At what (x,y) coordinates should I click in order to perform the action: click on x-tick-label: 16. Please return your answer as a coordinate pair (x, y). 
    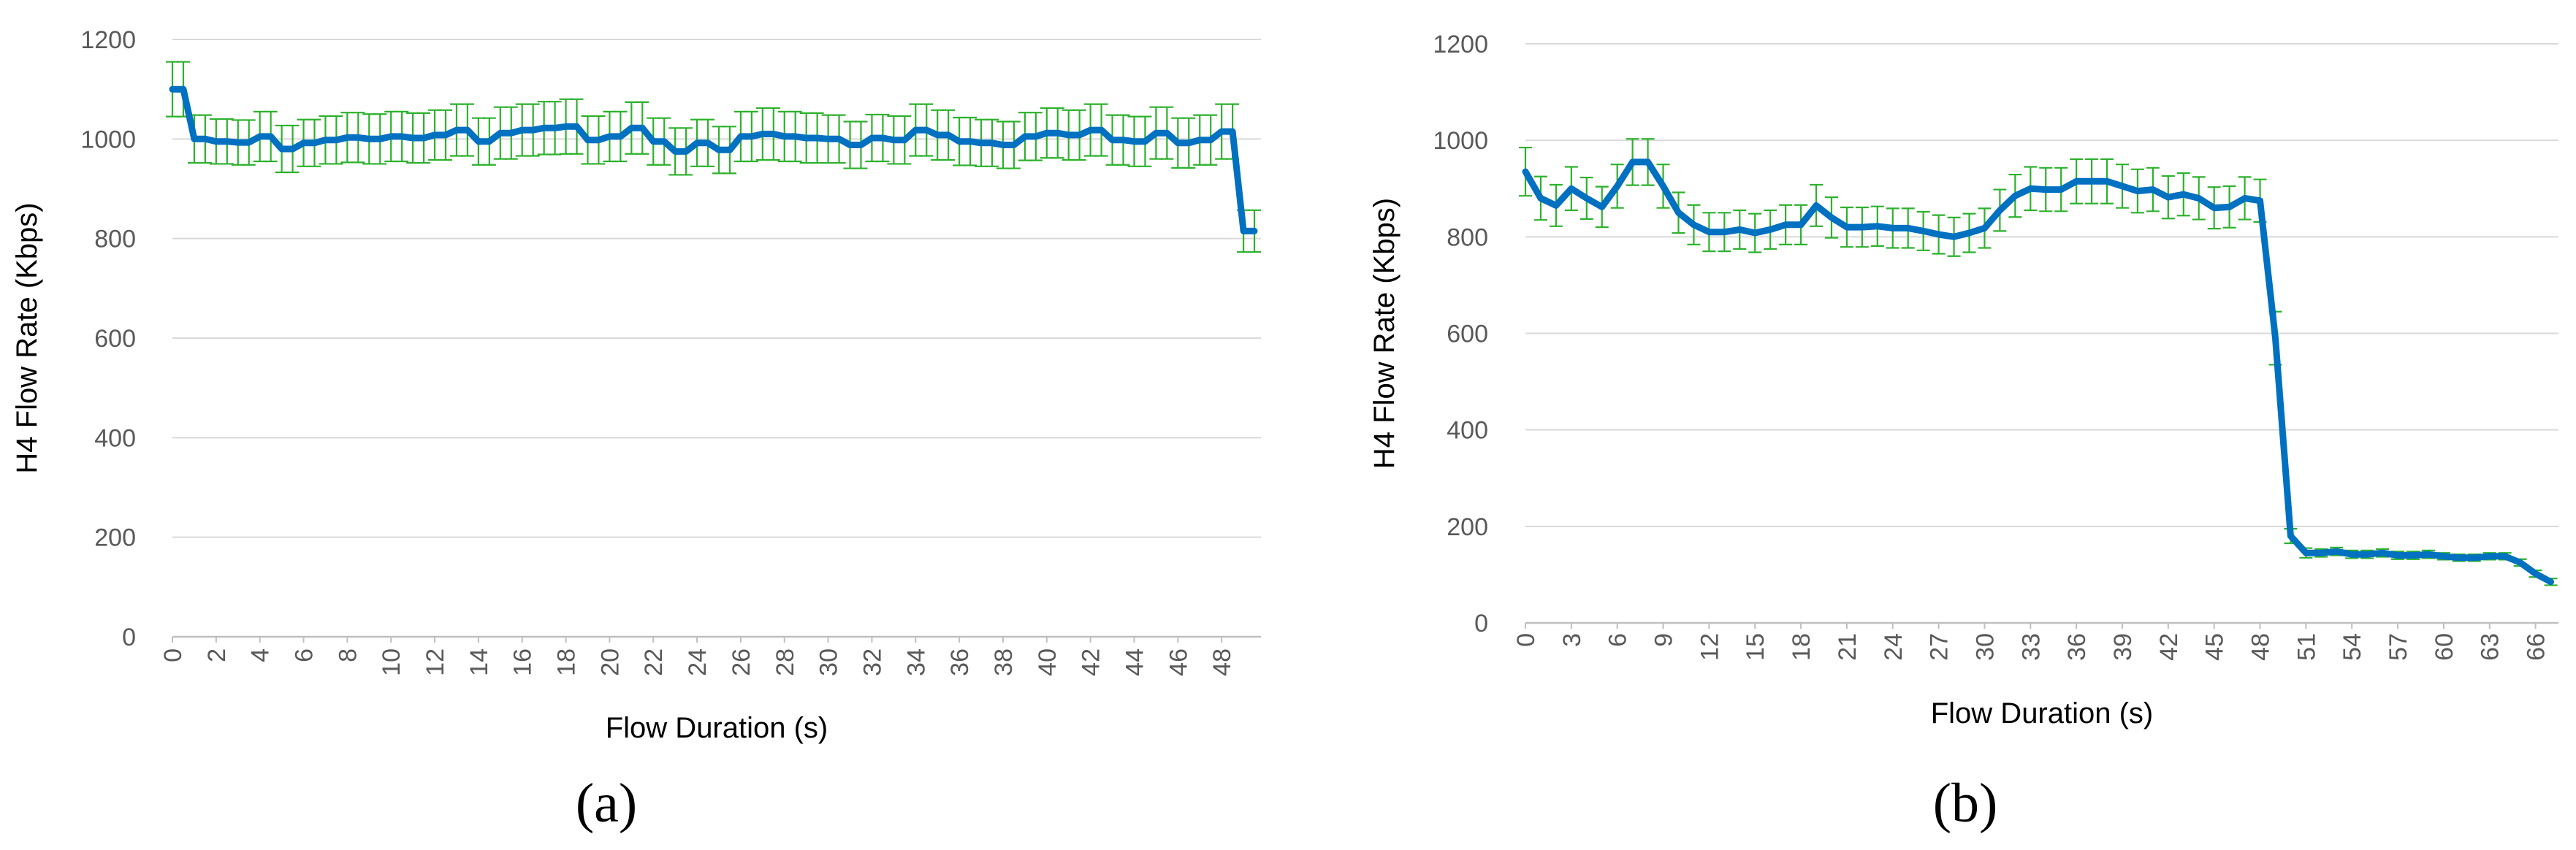
    Looking at the image, I should click on (523, 662).